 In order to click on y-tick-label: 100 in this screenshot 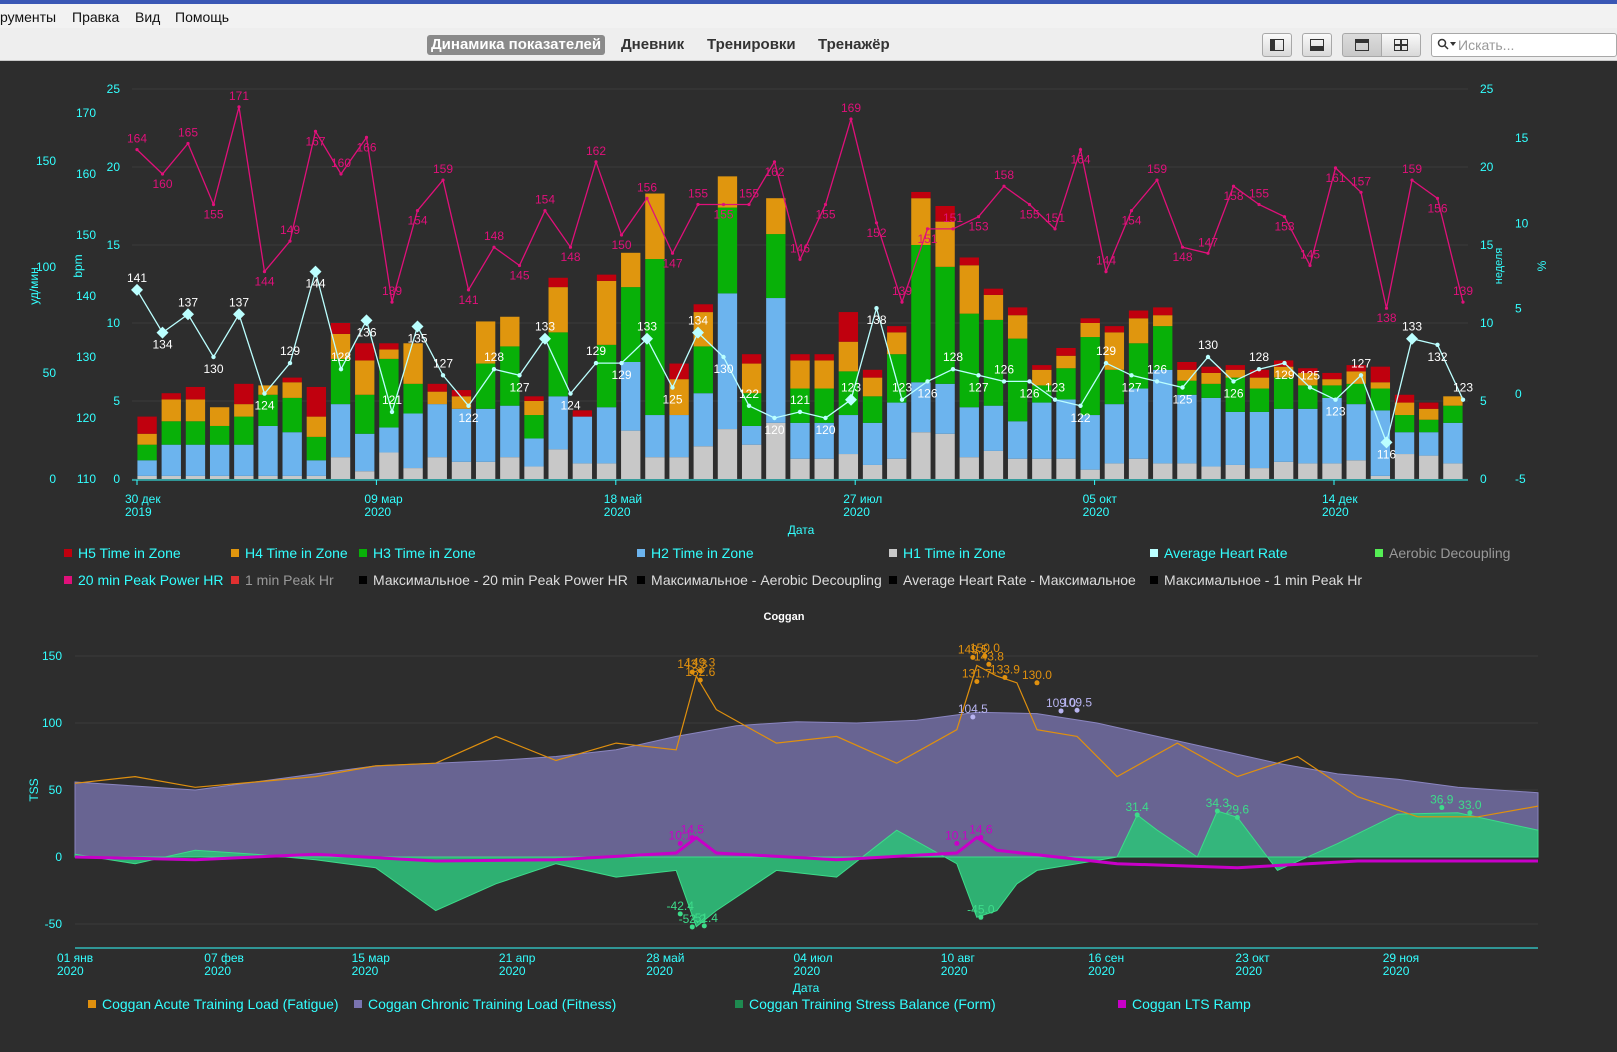, I will do `click(52, 723)`.